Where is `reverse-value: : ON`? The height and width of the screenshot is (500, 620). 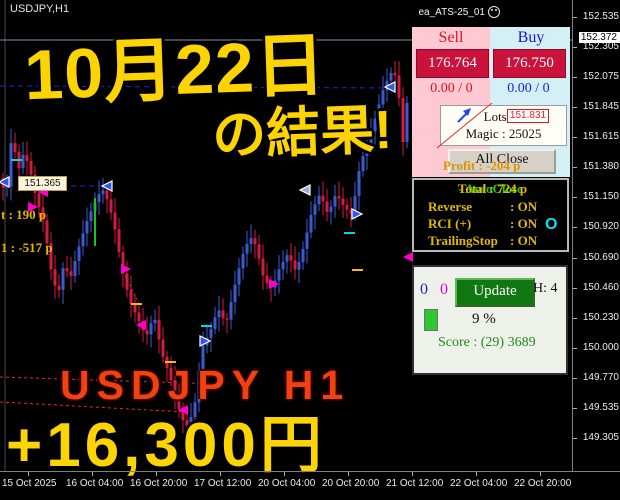
reverse-value: : ON is located at coordinates (524, 206).